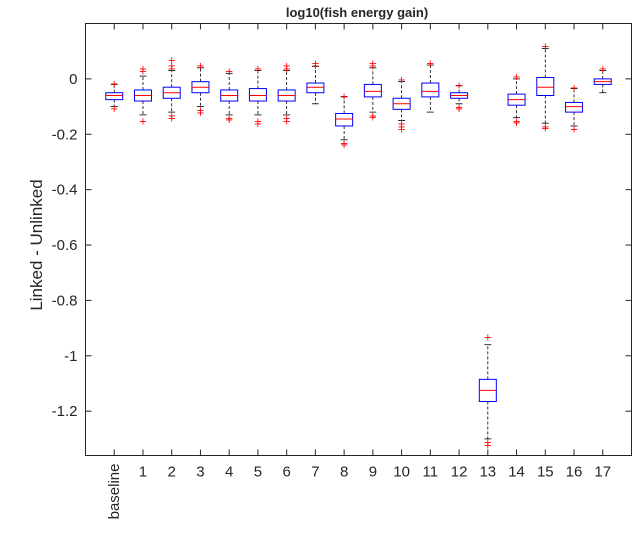 The width and height of the screenshot is (642, 539). I want to click on y-tick-label: -1, so click(70, 356).